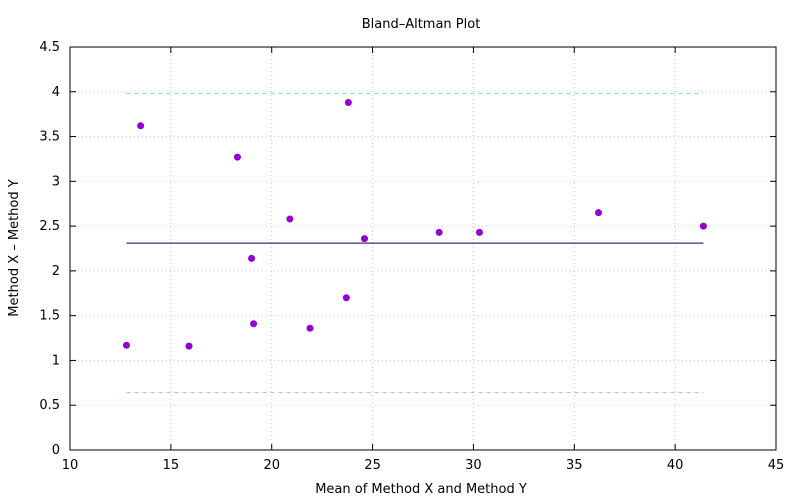 This screenshot has width=800, height=500. I want to click on y-axis-label: Method X – Method Y, so click(14, 247).